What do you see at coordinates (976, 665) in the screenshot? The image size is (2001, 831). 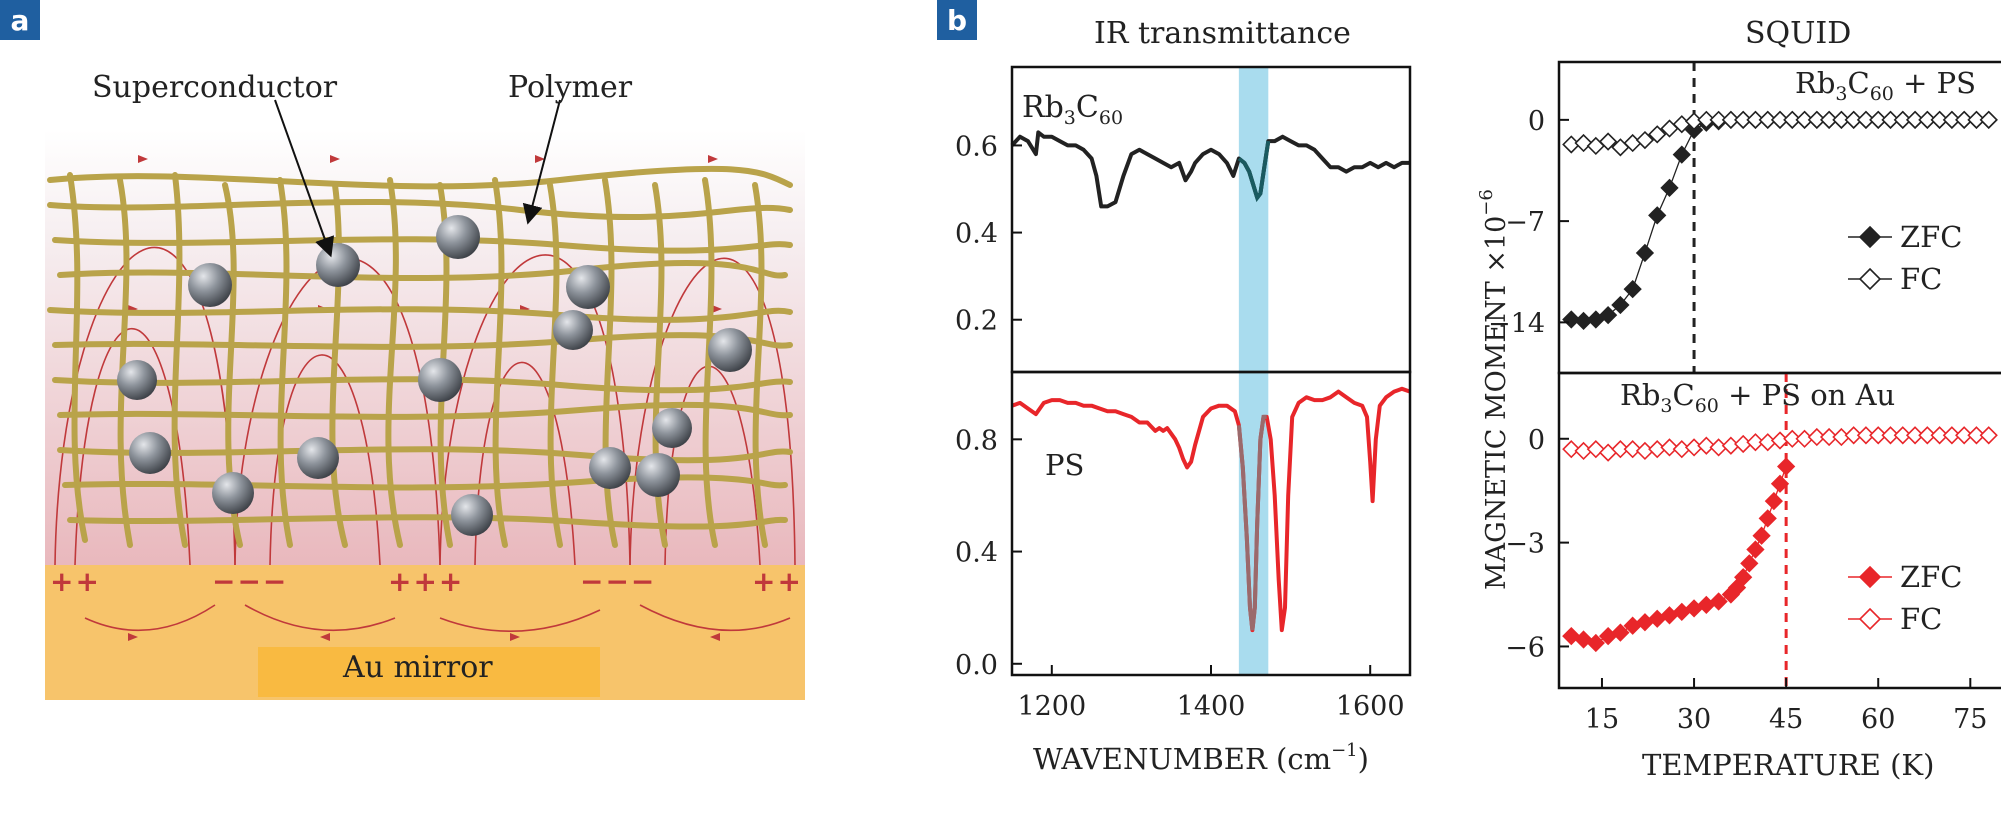 I see `ir-bottom-ytick-label: 0.0` at bounding box center [976, 665].